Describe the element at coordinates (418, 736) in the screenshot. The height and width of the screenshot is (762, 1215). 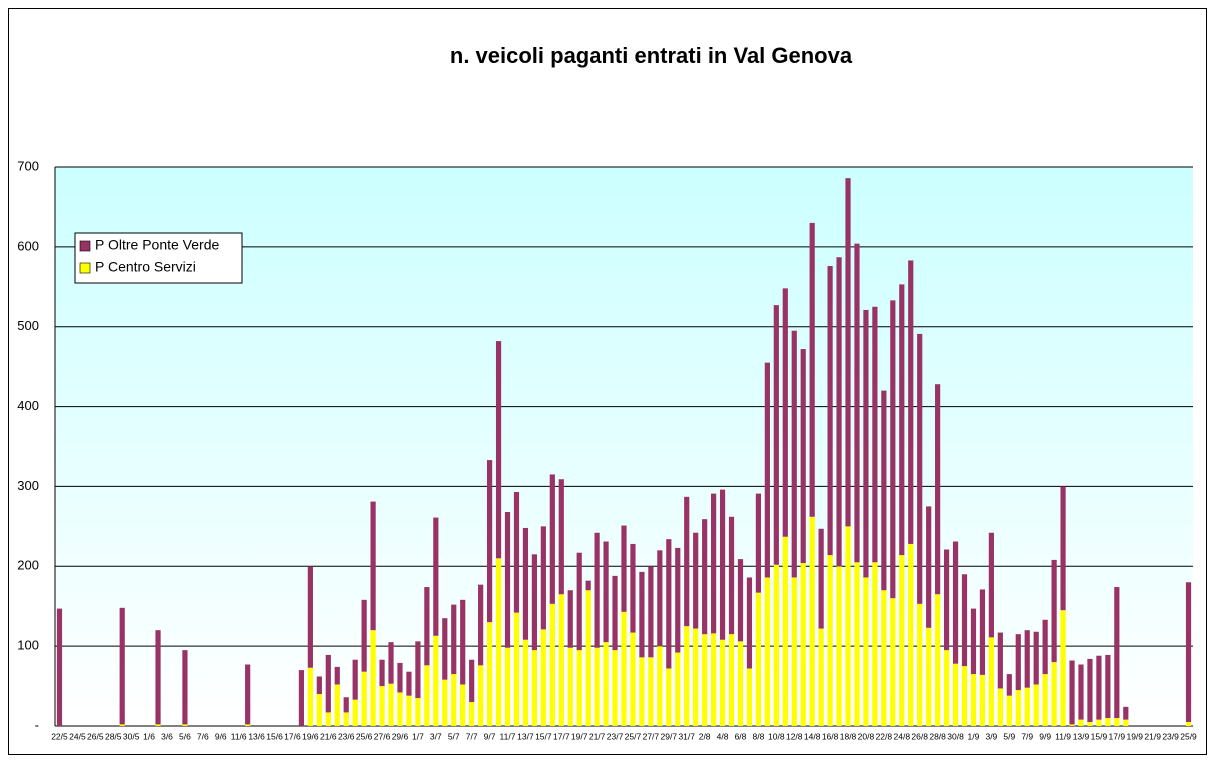
I see `x-tick-label: 1/7` at that location.